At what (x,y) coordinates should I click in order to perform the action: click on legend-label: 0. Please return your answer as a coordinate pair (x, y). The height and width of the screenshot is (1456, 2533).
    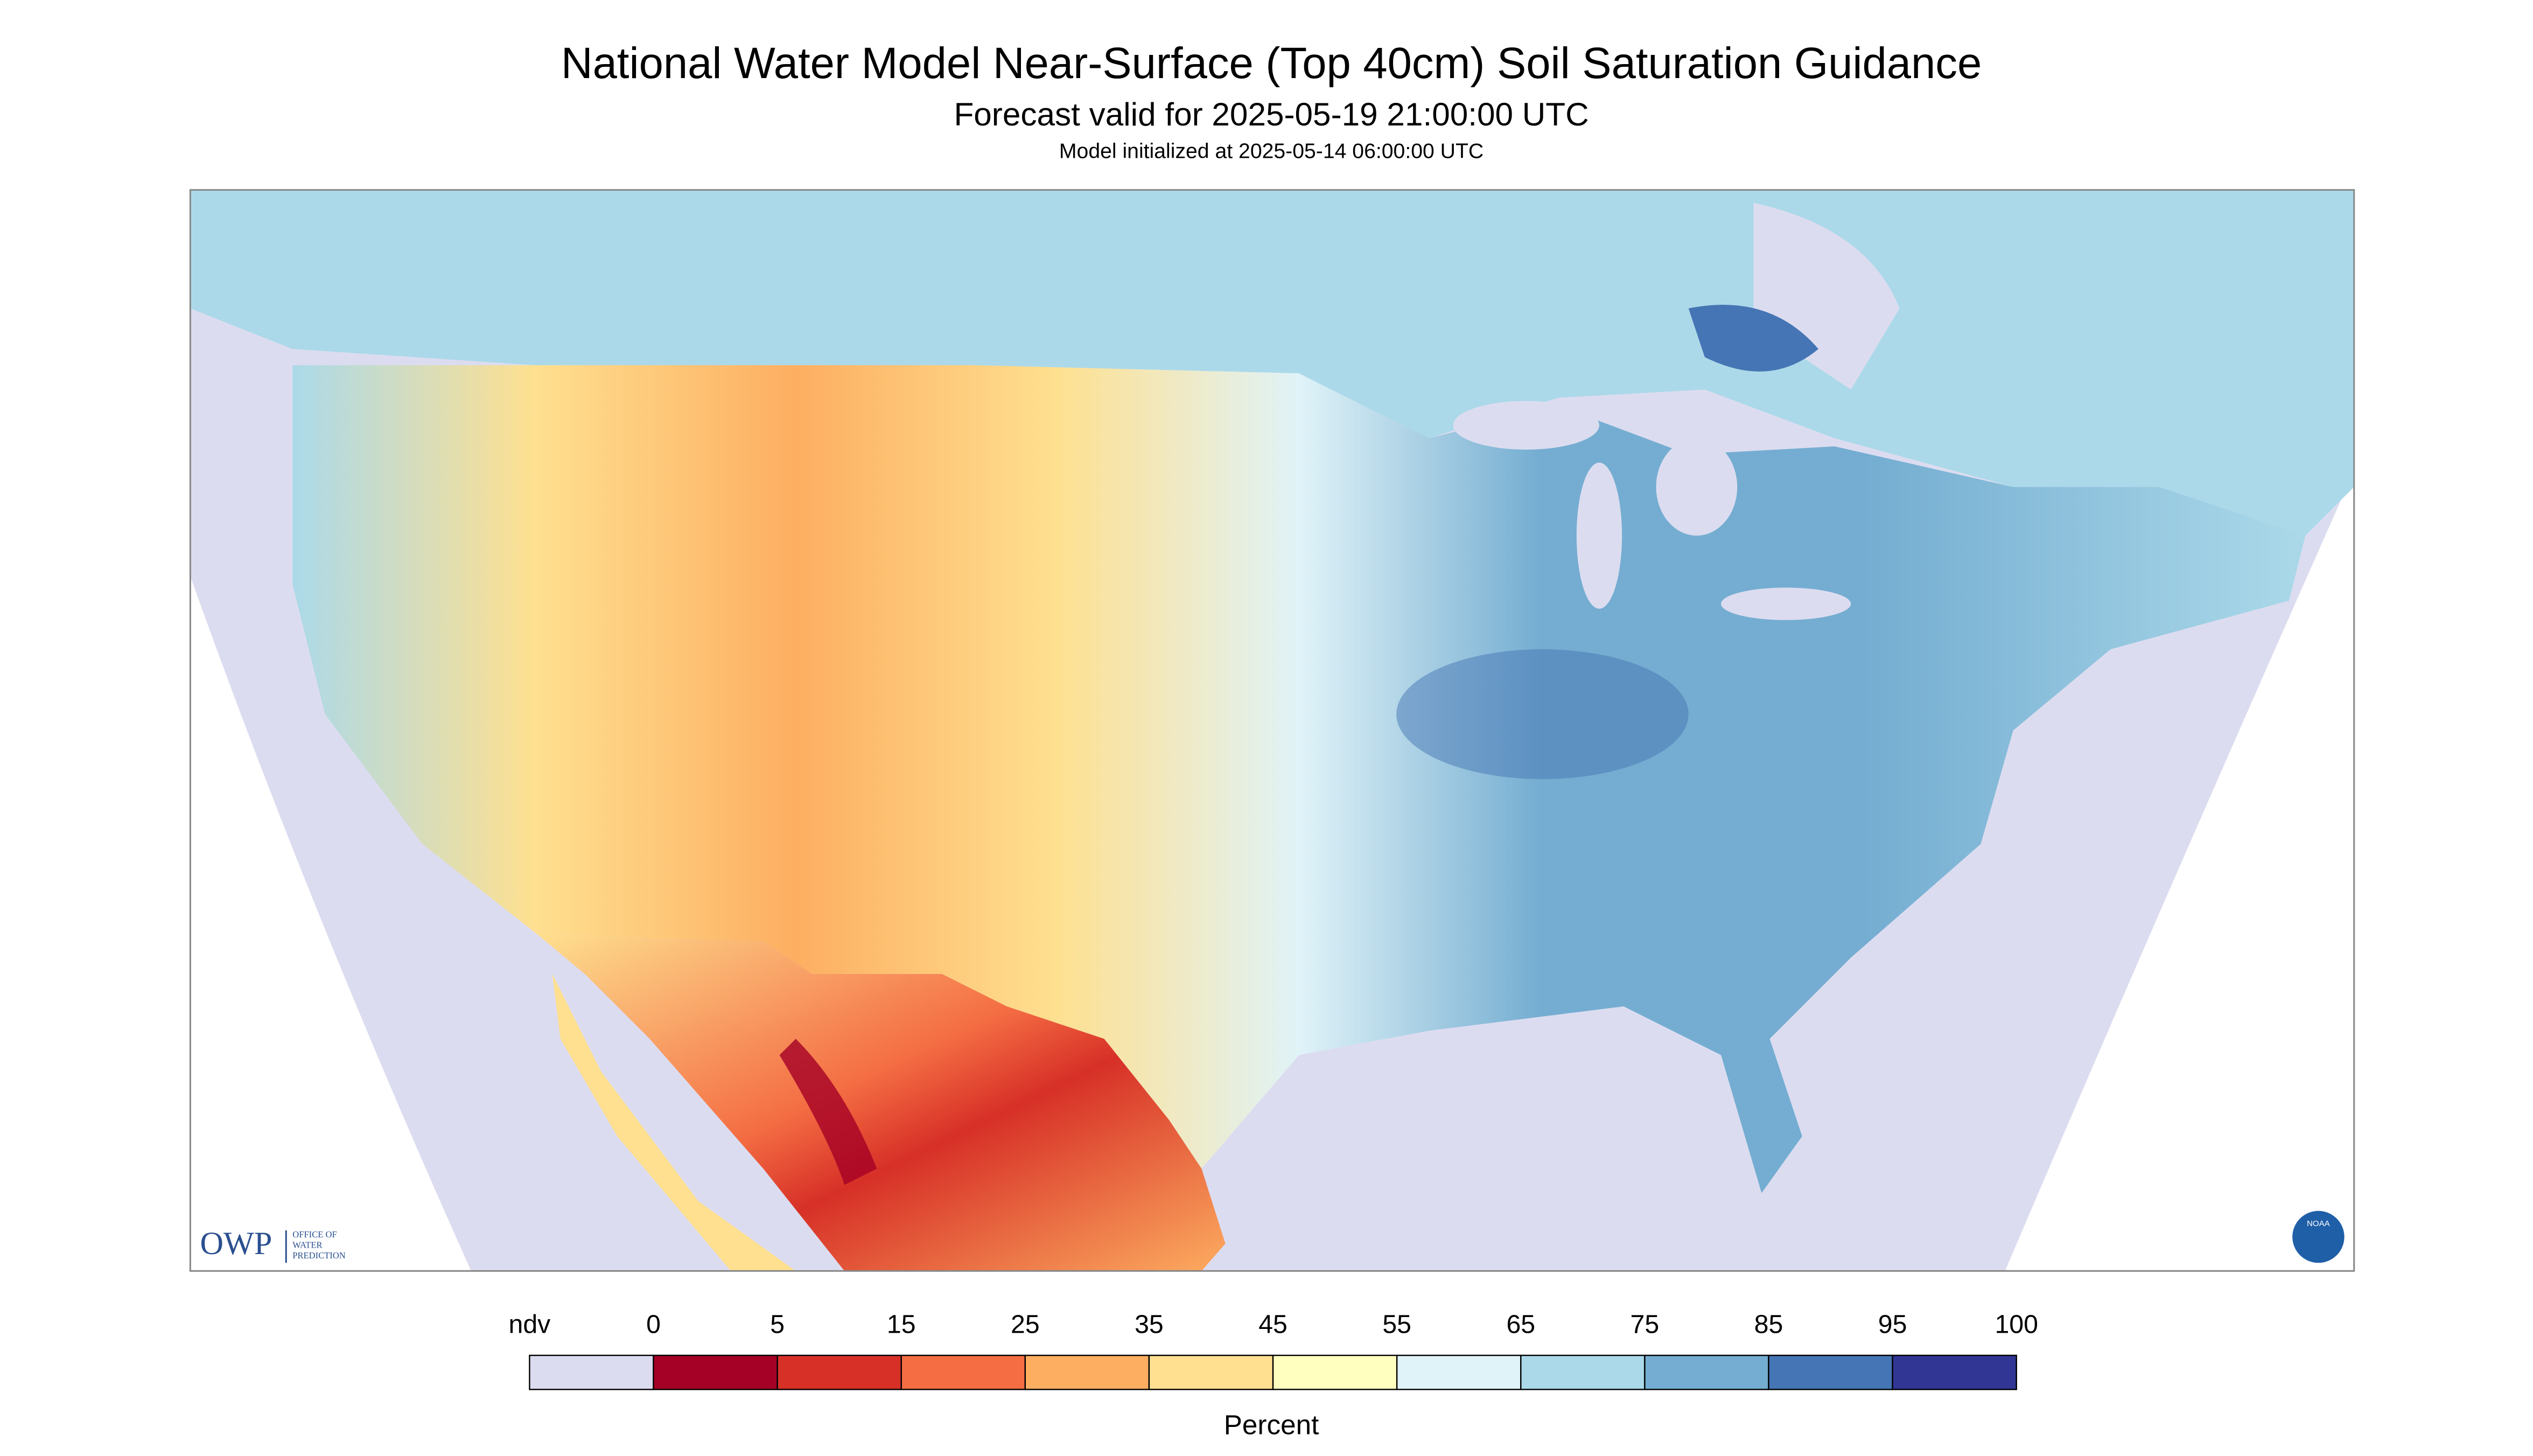
    Looking at the image, I should click on (653, 1324).